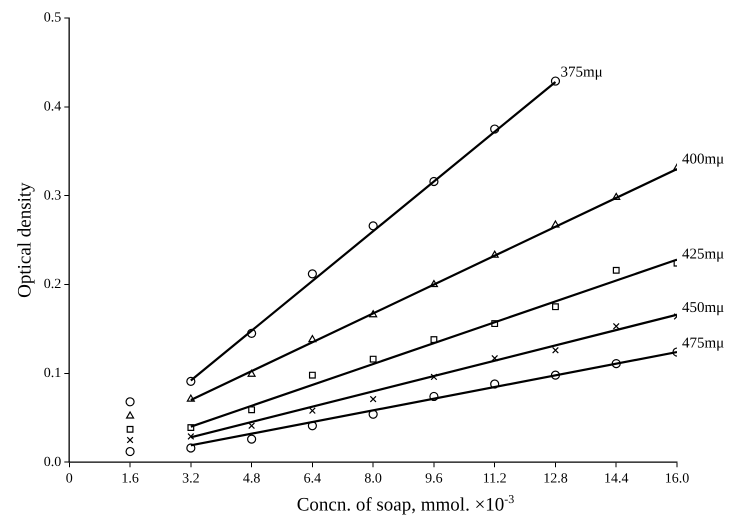  Describe the element at coordinates (53, 462) in the screenshot. I see `y-tick-label: 0.0` at that location.